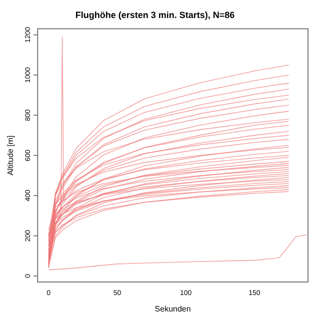 This screenshot has width=320, height=320. I want to click on chart-title: Flughöhe (ersten 3 min. Starts), N=86, so click(155, 15).